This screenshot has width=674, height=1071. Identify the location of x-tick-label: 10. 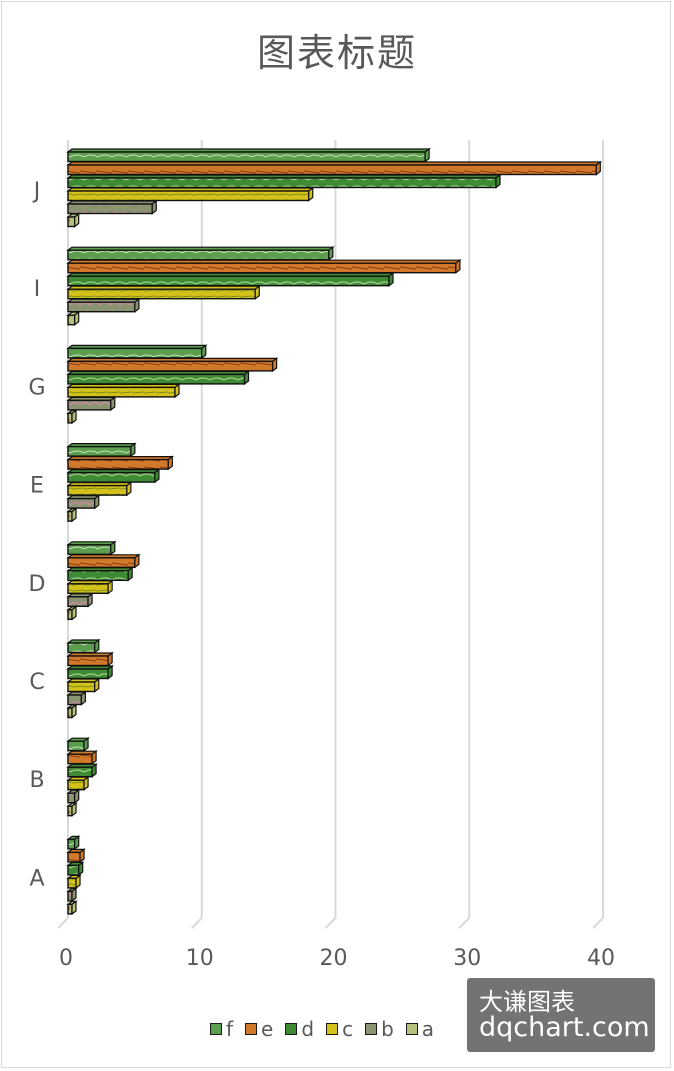
(200, 958).